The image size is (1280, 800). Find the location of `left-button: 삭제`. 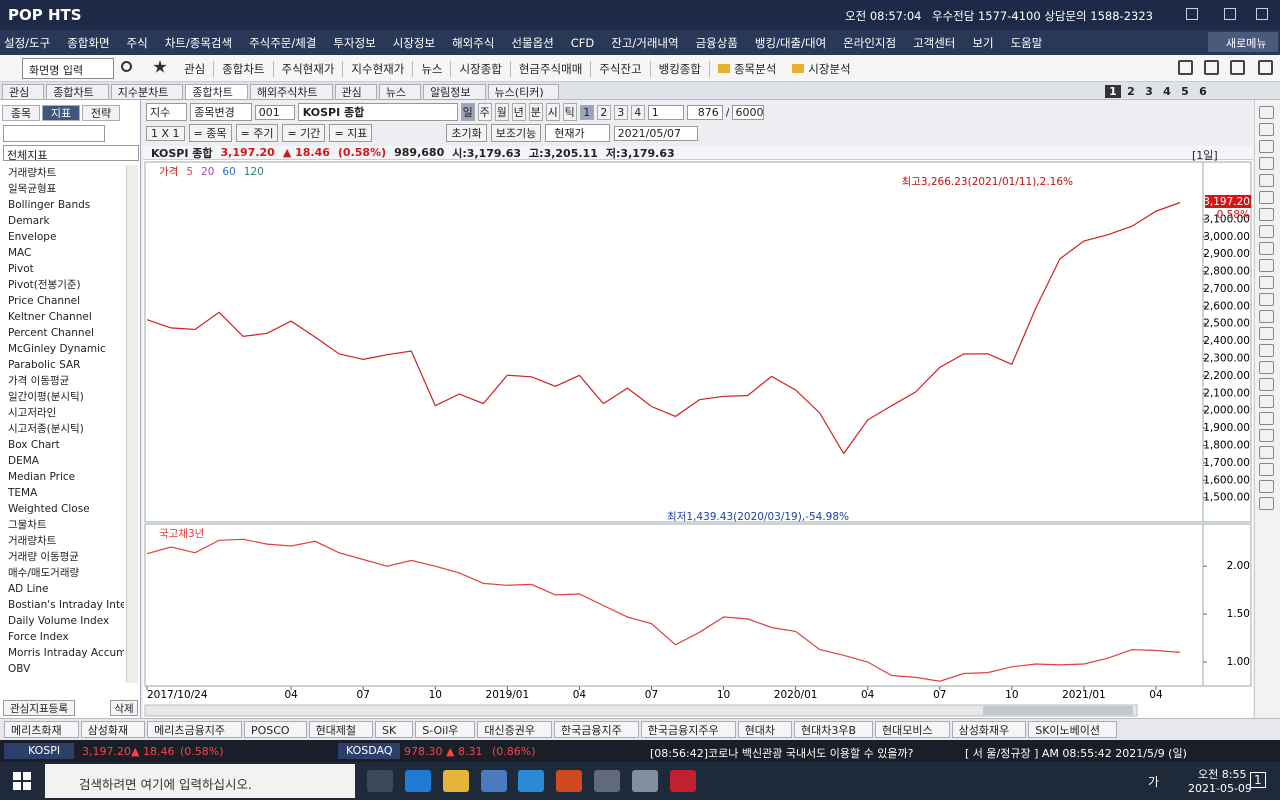

left-button: 삭제 is located at coordinates (124, 708).